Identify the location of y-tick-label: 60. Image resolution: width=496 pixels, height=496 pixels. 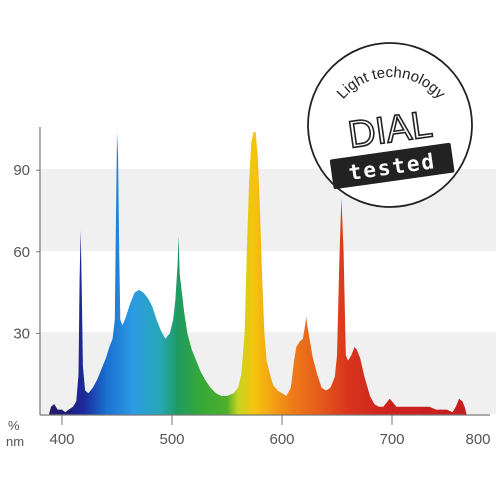
(21, 252).